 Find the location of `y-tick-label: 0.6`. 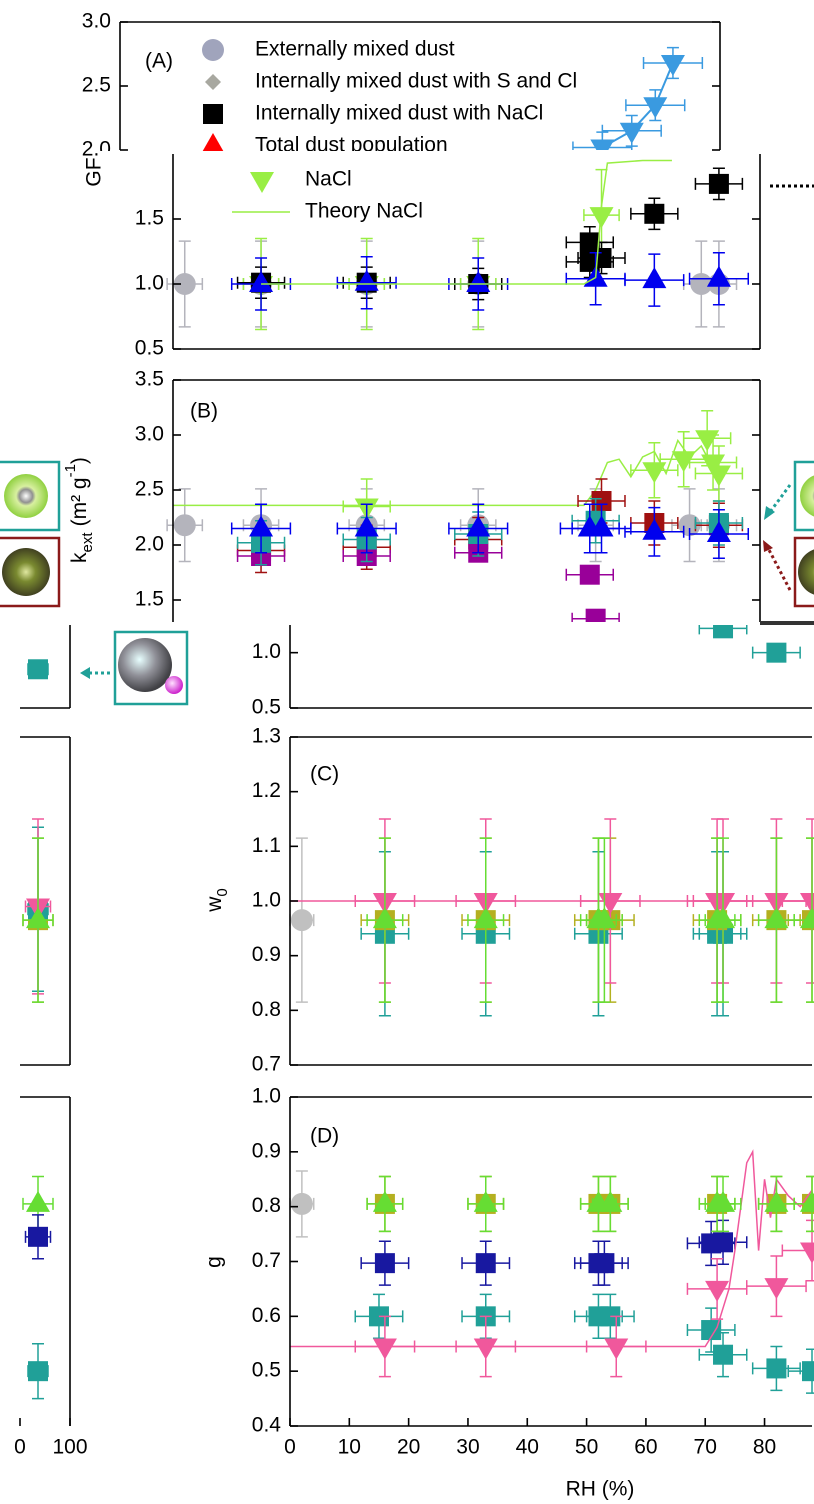

y-tick-label: 0.6 is located at coordinates (266, 1315).